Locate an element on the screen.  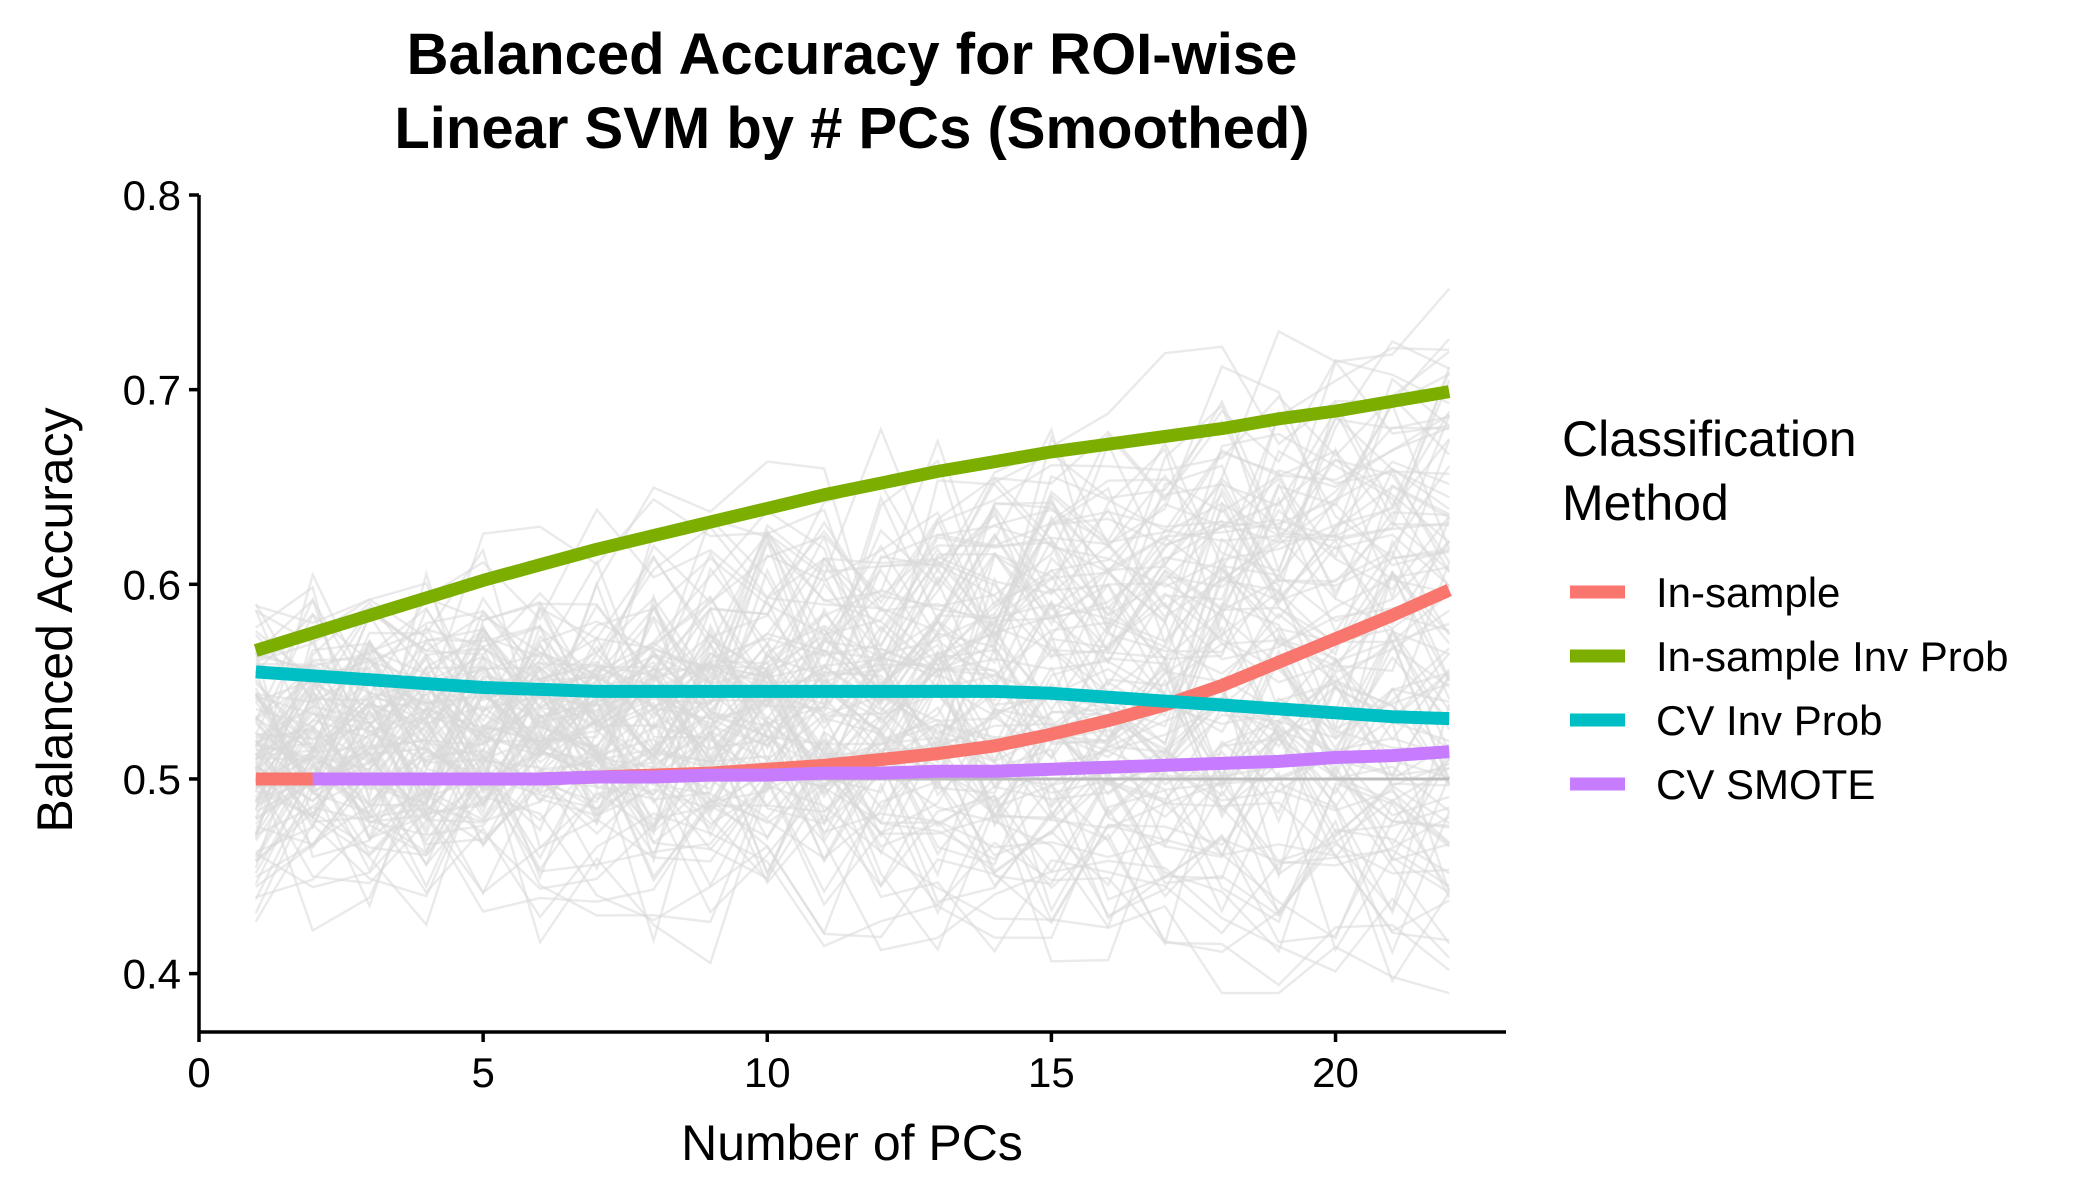
y-tick-label: 0.6 is located at coordinates (152, 584).